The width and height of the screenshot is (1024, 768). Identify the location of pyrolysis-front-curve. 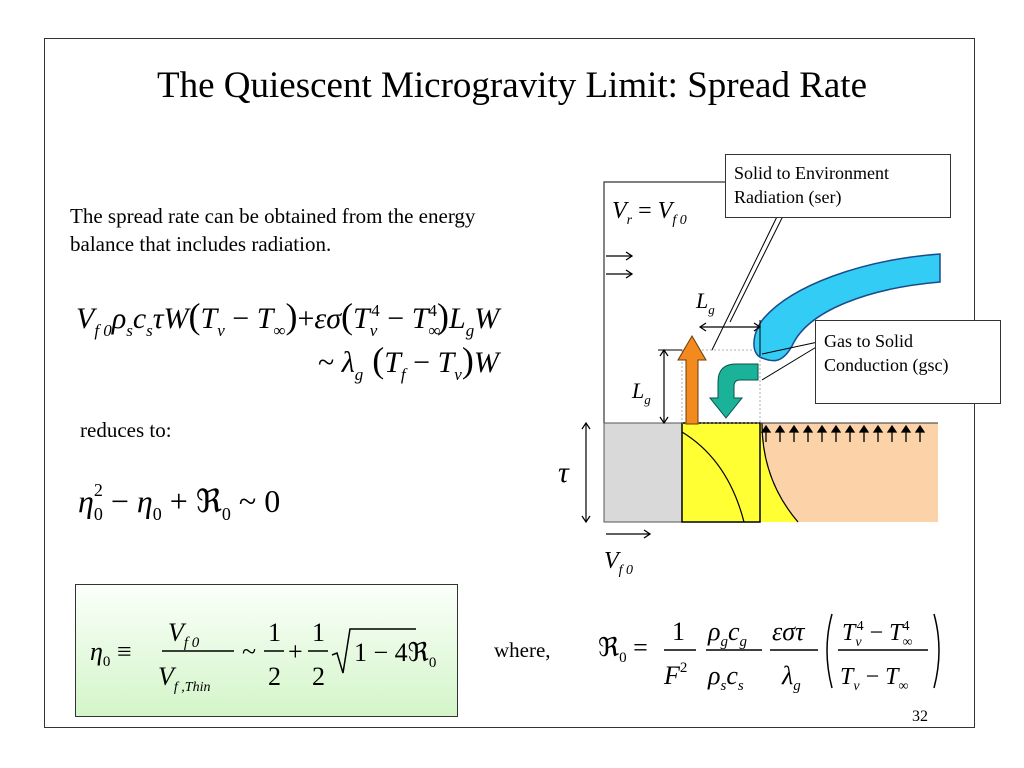
(713, 477).